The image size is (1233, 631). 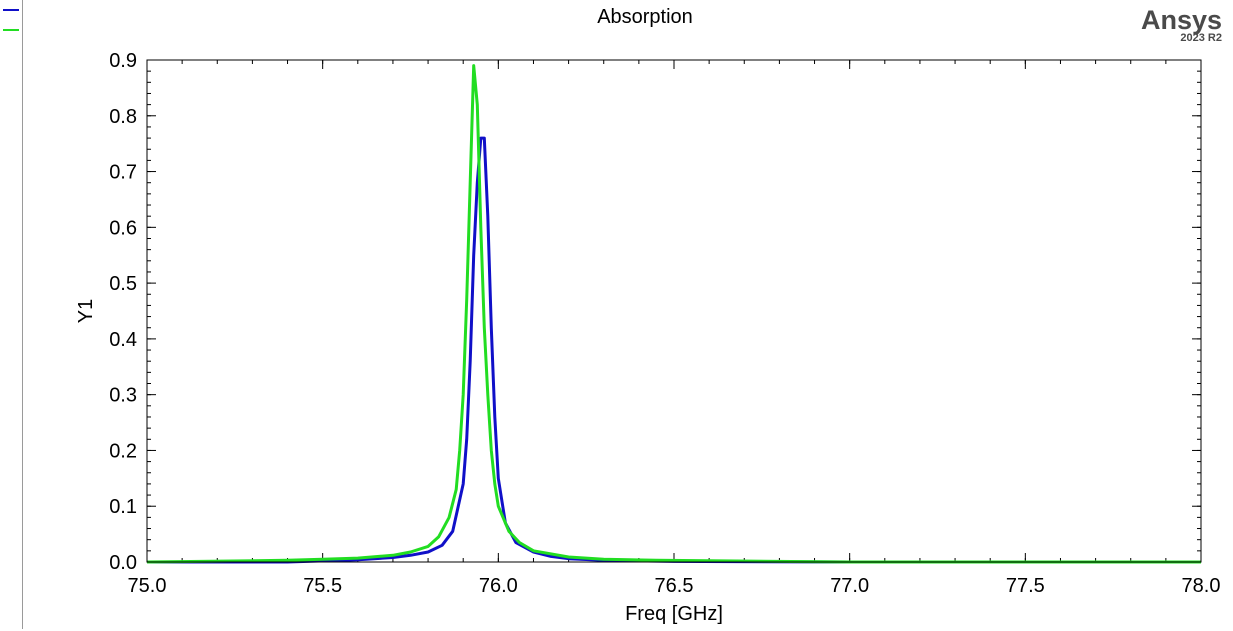 What do you see at coordinates (123, 563) in the screenshot?
I see `y-tick-label: 0.0` at bounding box center [123, 563].